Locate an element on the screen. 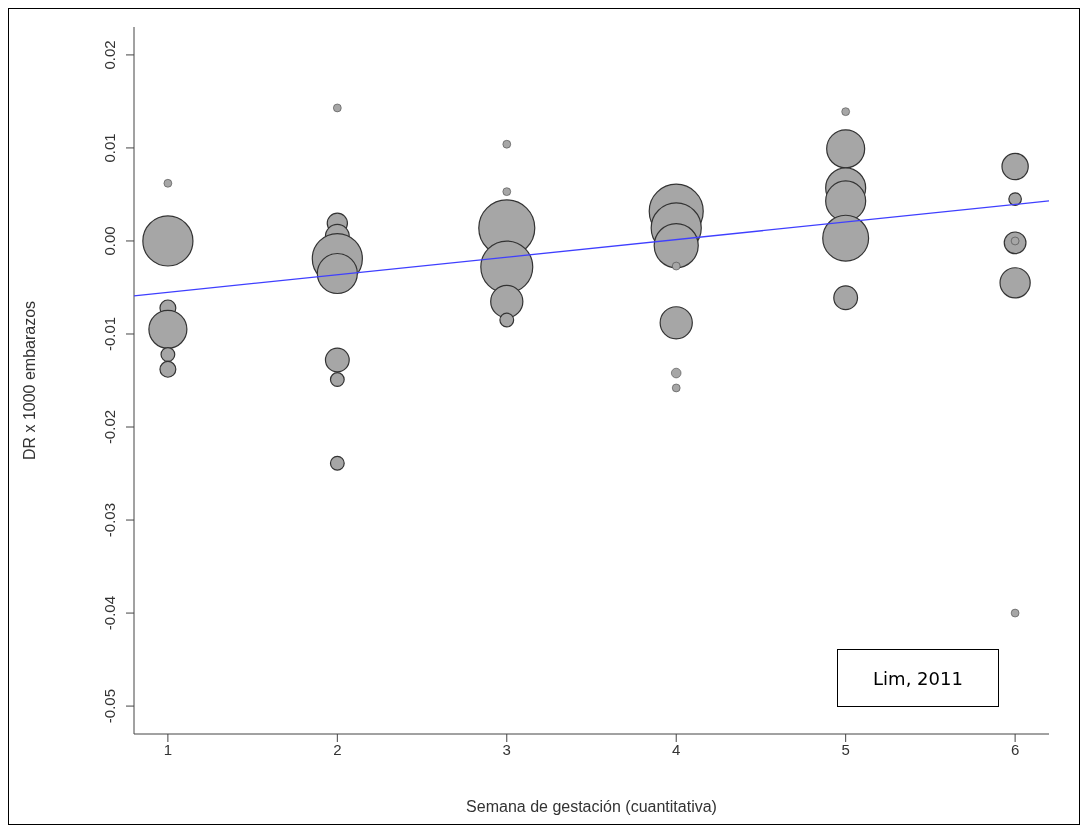 This screenshot has height=831, width=1088. x-tick-label: 1 is located at coordinates (168, 749).